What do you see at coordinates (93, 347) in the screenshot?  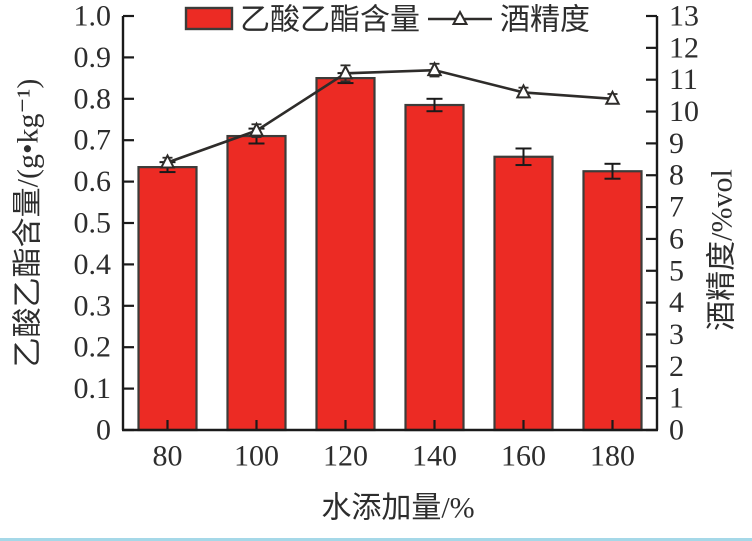 I see `left-tick-label: 0.2` at bounding box center [93, 347].